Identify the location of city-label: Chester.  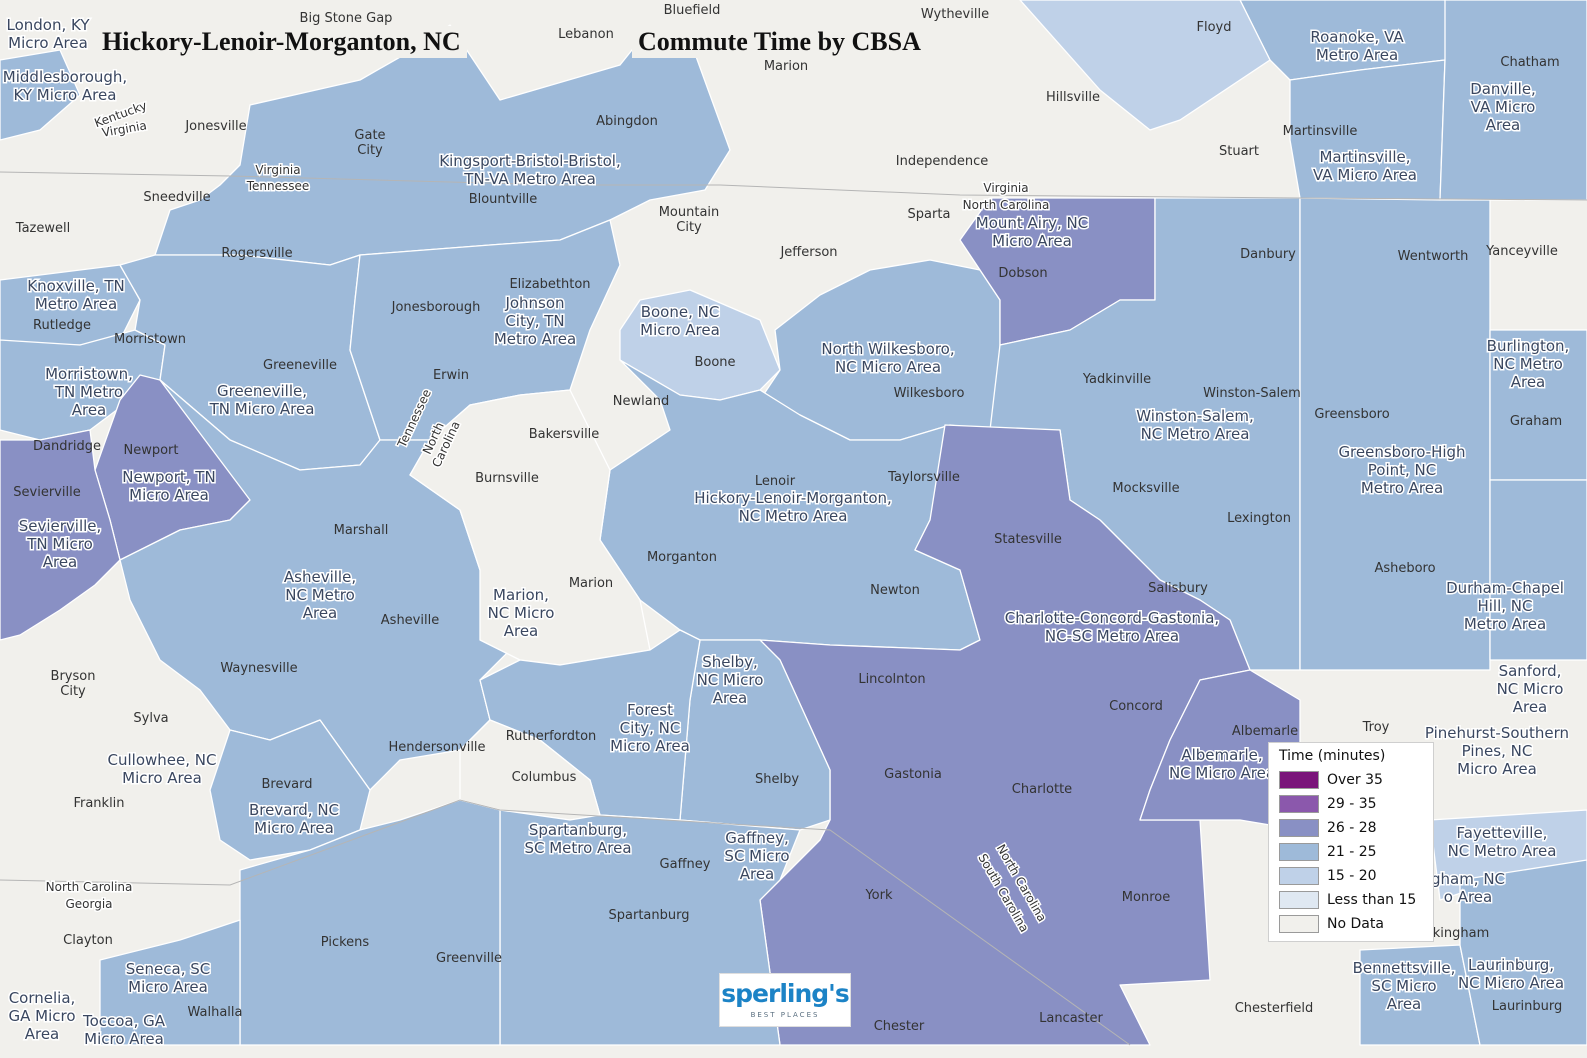
(899, 1026).